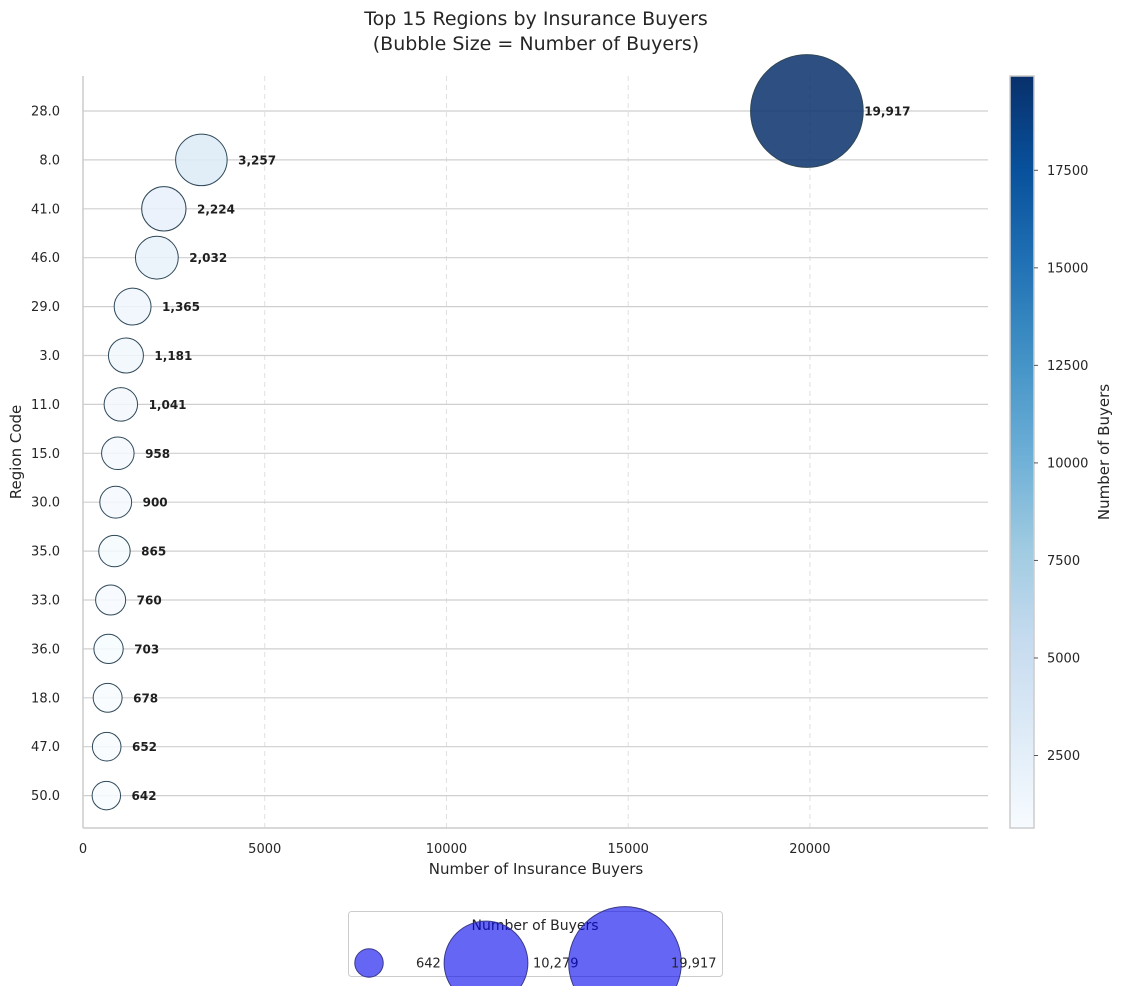  I want to click on y-tick-label: 47.0, so click(45, 747).